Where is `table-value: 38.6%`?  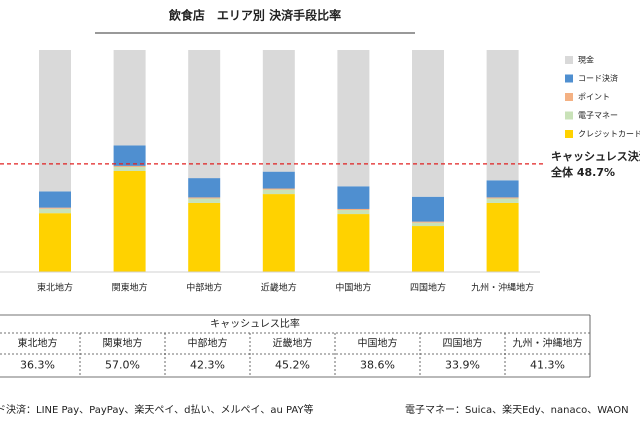 table-value: 38.6% is located at coordinates (377, 365).